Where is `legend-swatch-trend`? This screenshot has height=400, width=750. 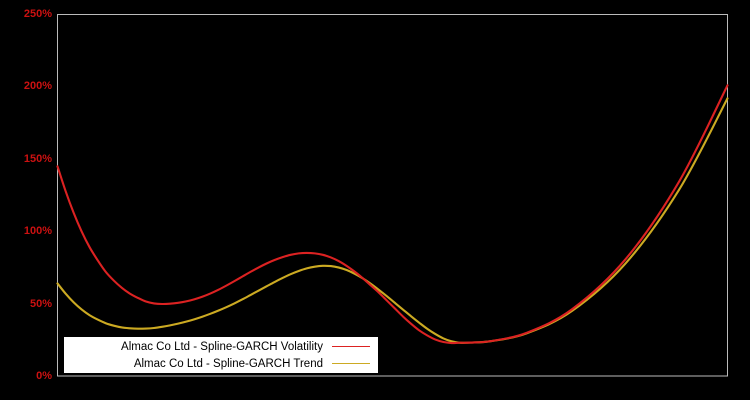
legend-swatch-trend is located at coordinates (351, 363).